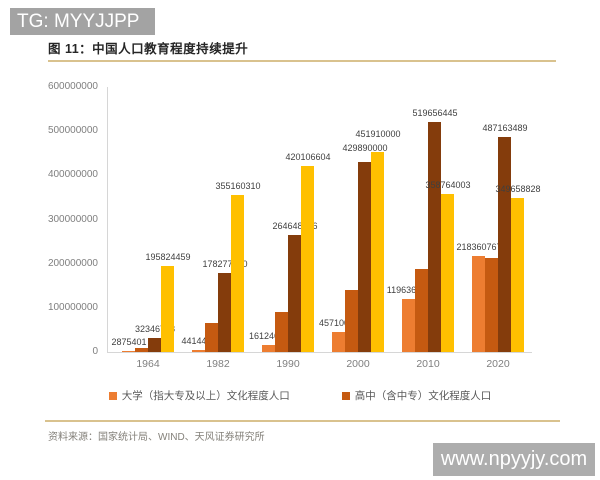 This screenshot has height=480, width=600. I want to click on bar-1982-s0, so click(198, 351).